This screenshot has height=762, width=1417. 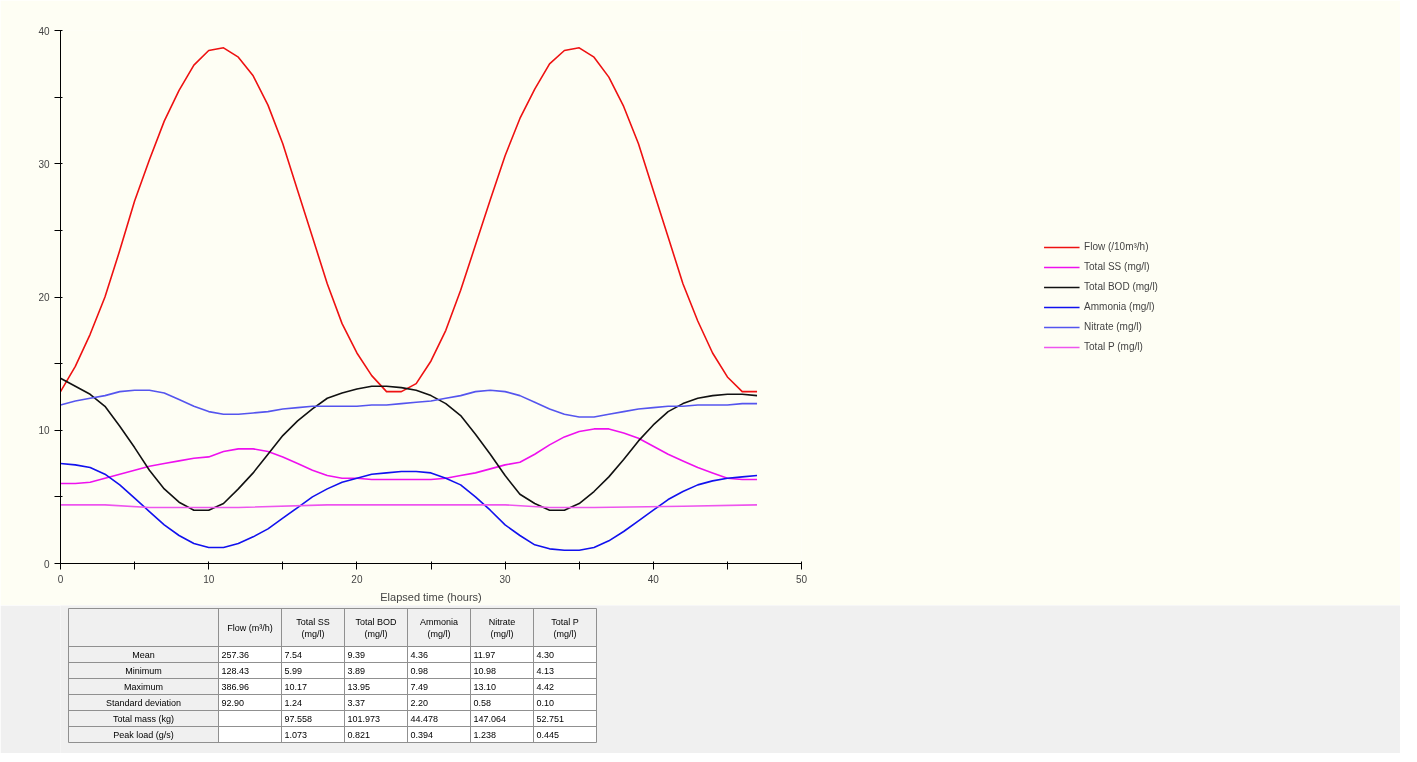 What do you see at coordinates (1116, 246) in the screenshot?
I see `legend-label: Flow (/10m³/h)` at bounding box center [1116, 246].